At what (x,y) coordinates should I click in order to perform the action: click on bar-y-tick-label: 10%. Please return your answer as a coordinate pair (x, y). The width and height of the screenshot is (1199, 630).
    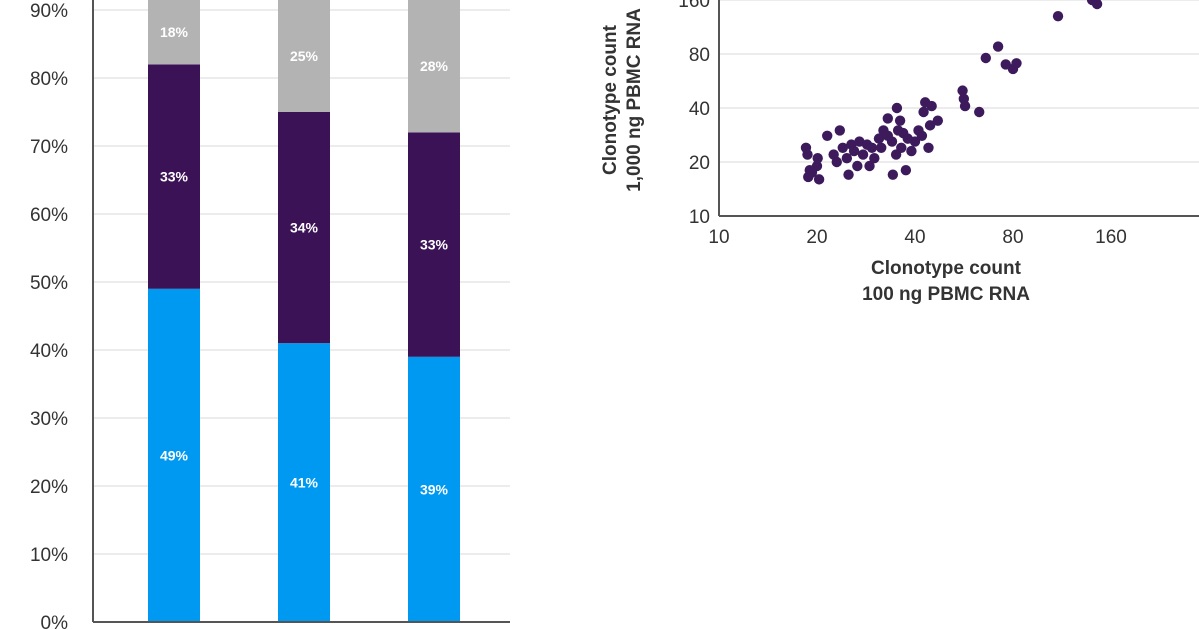
    Looking at the image, I should click on (49, 555).